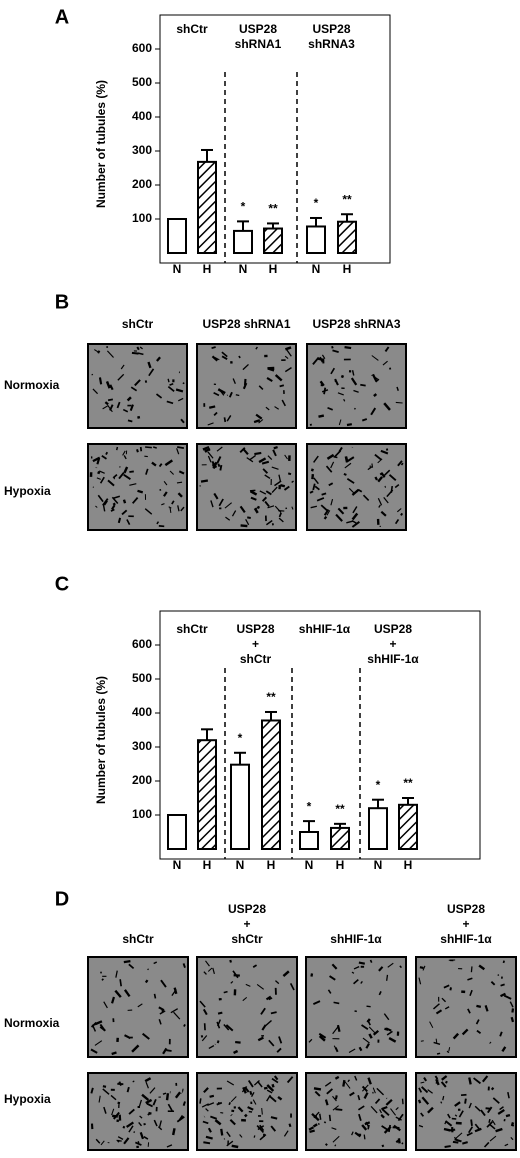  What do you see at coordinates (27, 491) in the screenshot?
I see `row-label: Hypoxia` at bounding box center [27, 491].